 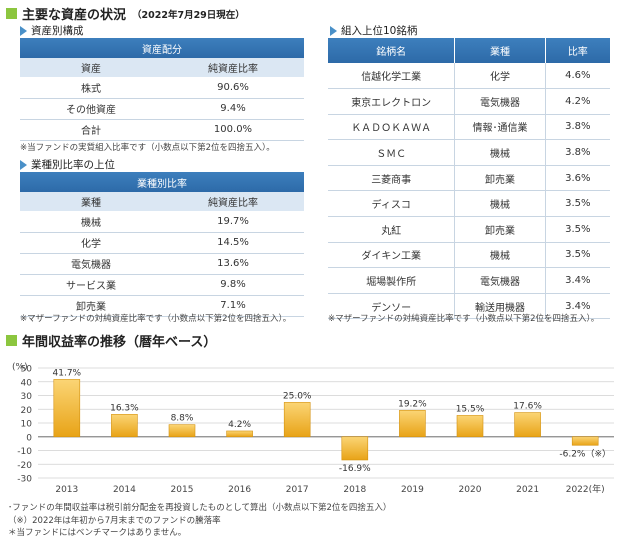 I want to click on x-tick-label: 2015, so click(x=182, y=490).